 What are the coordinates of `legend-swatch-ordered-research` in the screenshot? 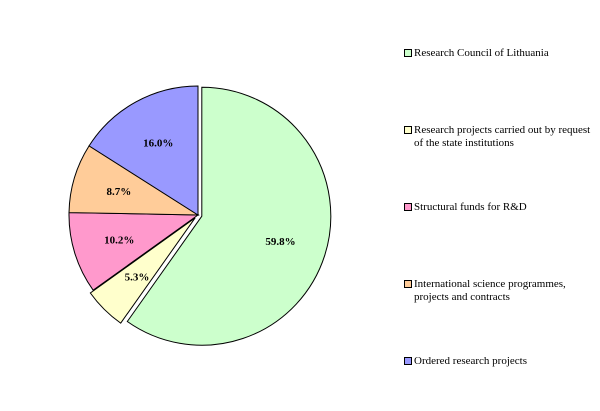 It's located at (408, 361).